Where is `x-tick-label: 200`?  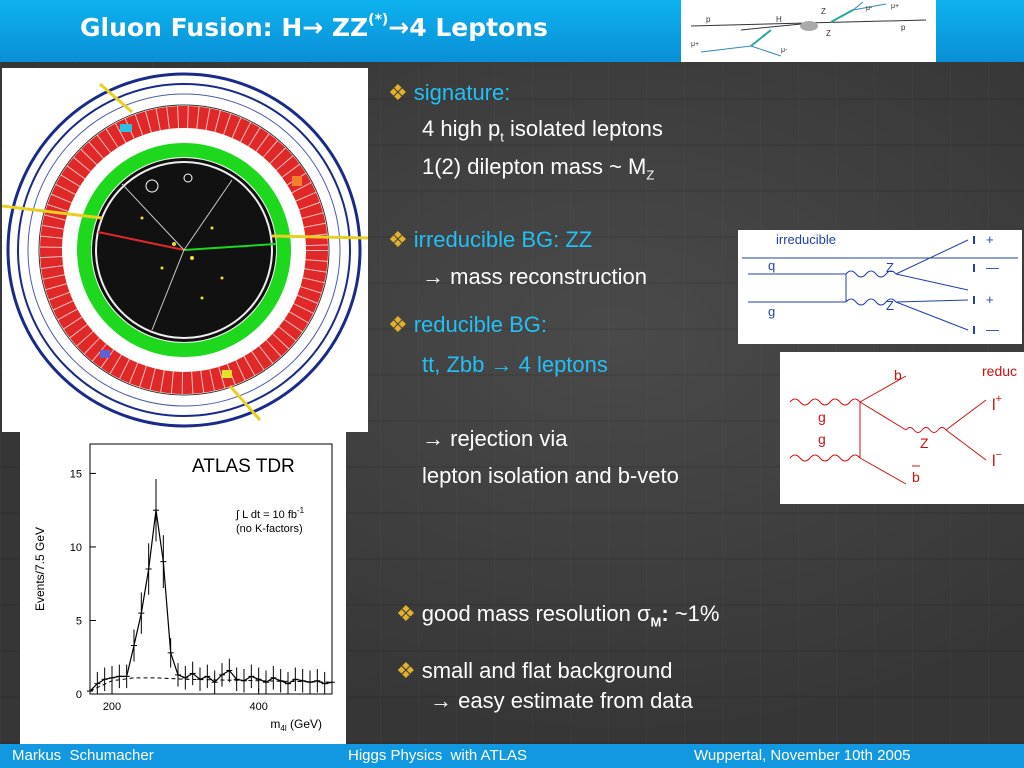
x-tick-label: 200 is located at coordinates (112, 707).